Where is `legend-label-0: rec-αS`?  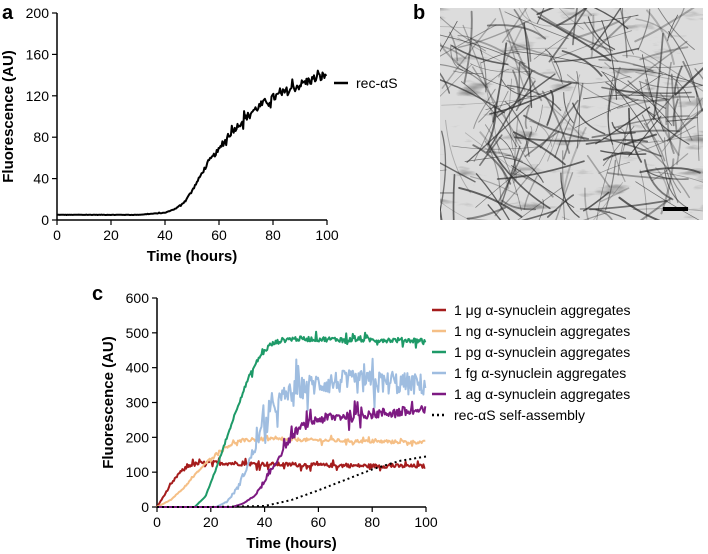
legend-label-0: rec-αS is located at coordinates (377, 83).